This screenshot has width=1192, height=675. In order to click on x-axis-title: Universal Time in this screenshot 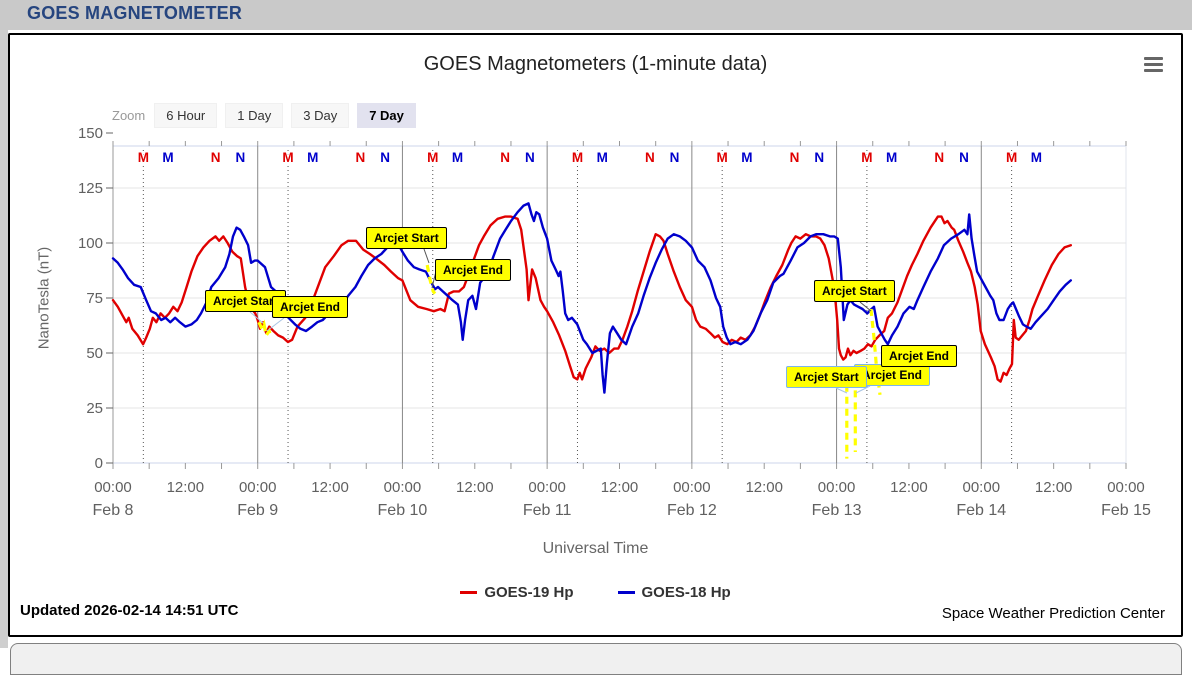, I will do `click(595, 548)`.